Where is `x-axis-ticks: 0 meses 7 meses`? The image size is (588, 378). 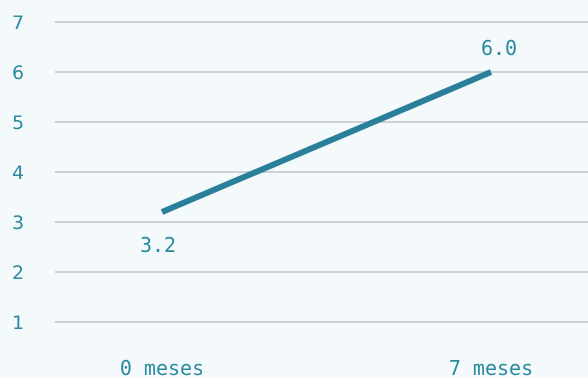
x-axis-ticks: 0 meses 7 meses is located at coordinates (326, 367).